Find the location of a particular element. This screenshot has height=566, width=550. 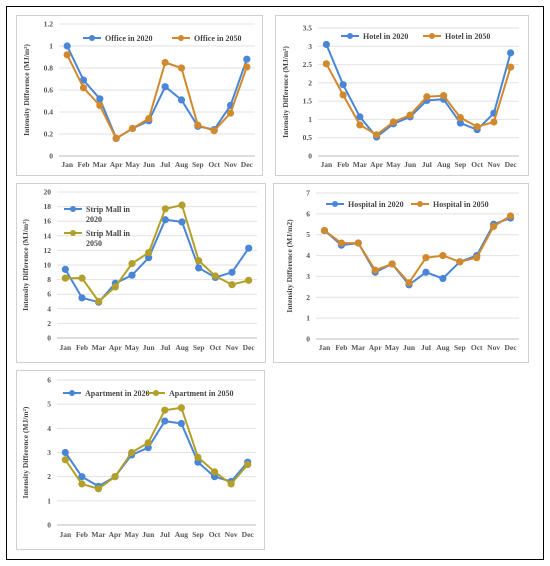

y-tick-label: 7 is located at coordinates (308, 193).